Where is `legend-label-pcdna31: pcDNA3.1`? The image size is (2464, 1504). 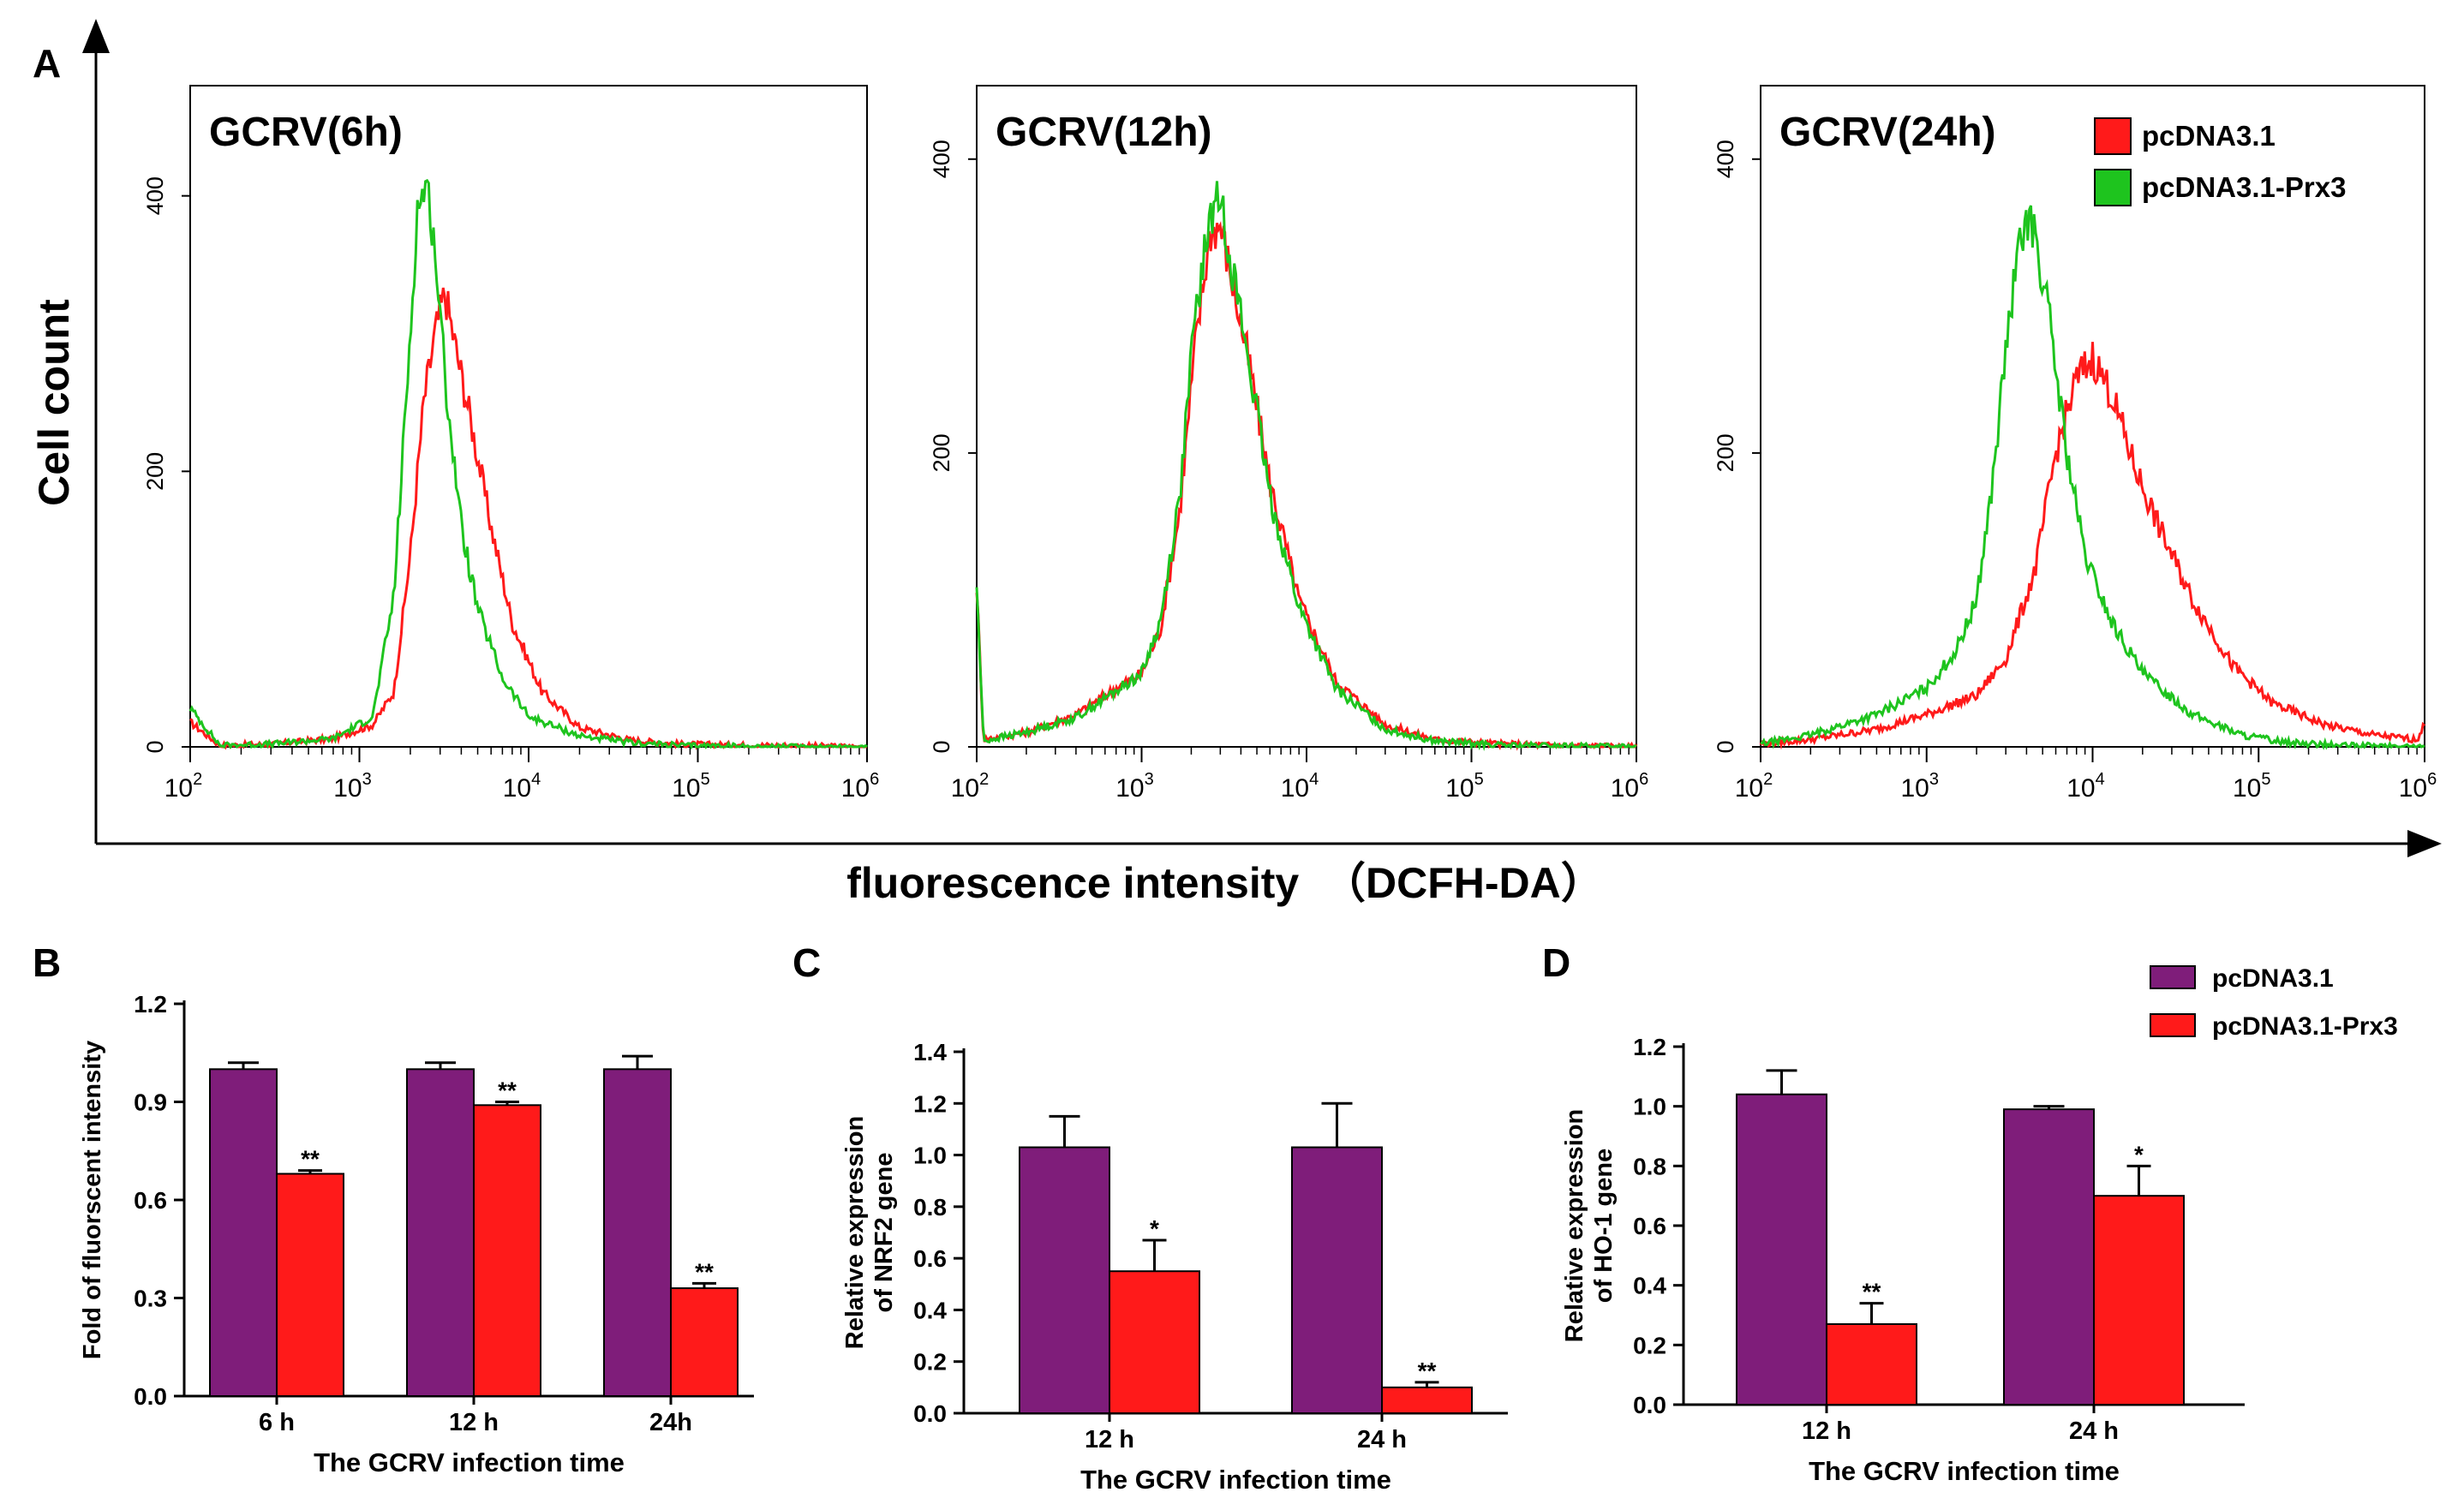
legend-label-pcdna31: pcDNA3.1 is located at coordinates (2209, 136).